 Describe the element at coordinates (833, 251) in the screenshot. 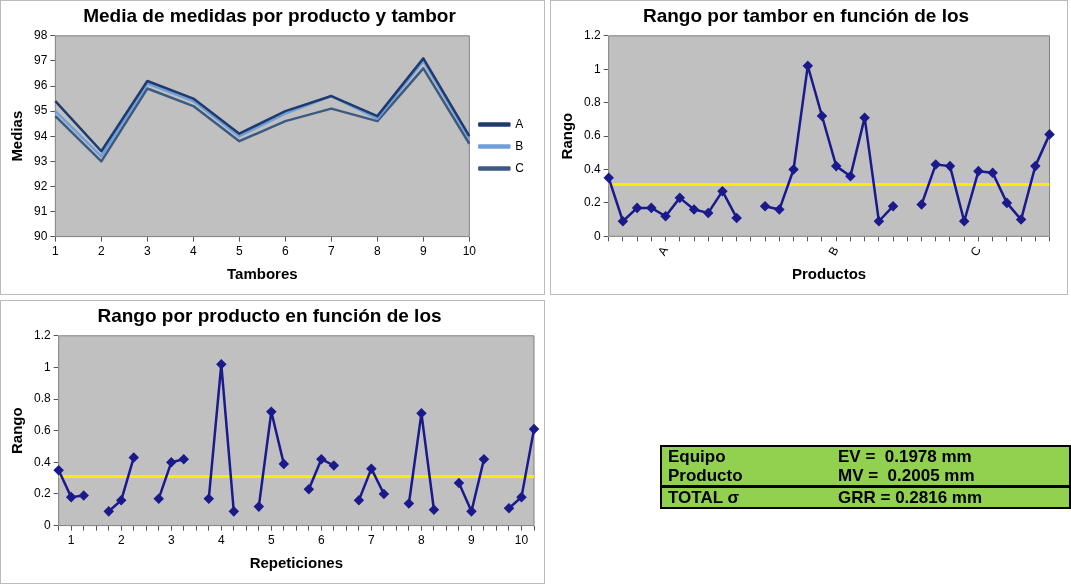

I see `x-tick-label: B` at that location.